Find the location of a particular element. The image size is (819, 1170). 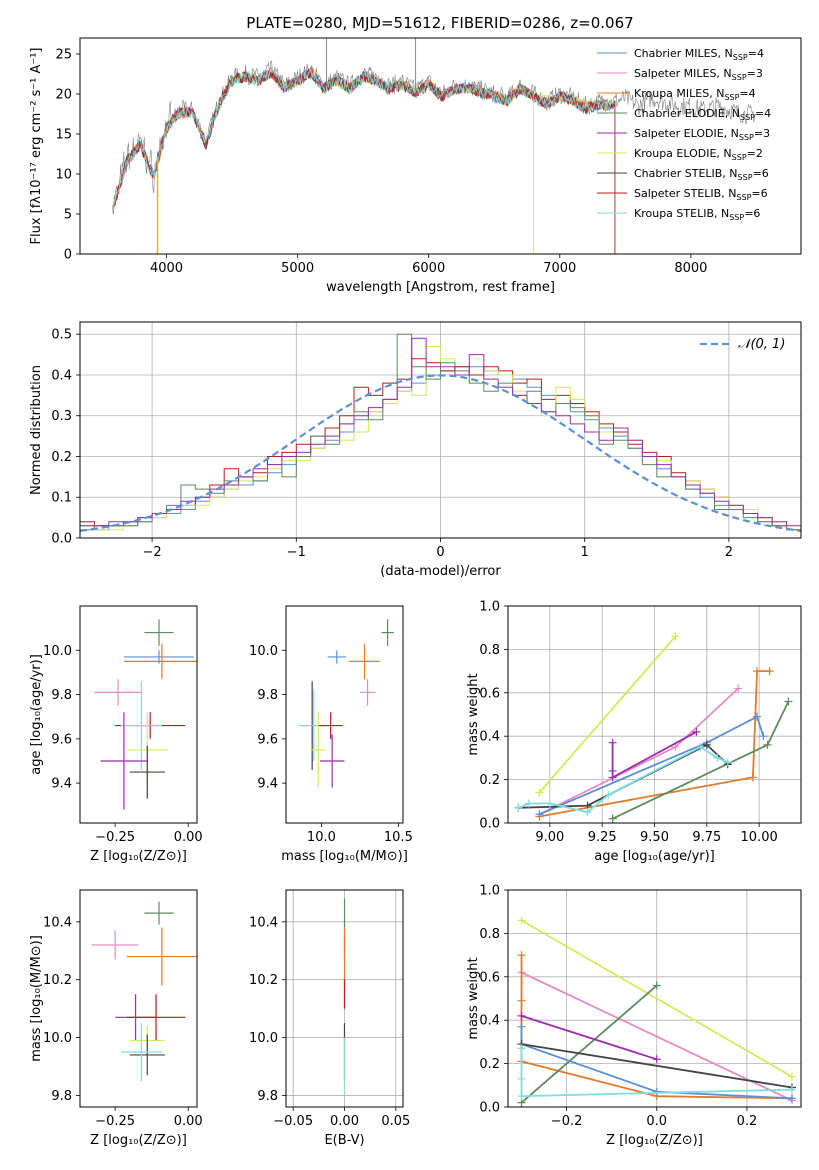

series-kroupa-stelib is located at coordinates (656, 1072).